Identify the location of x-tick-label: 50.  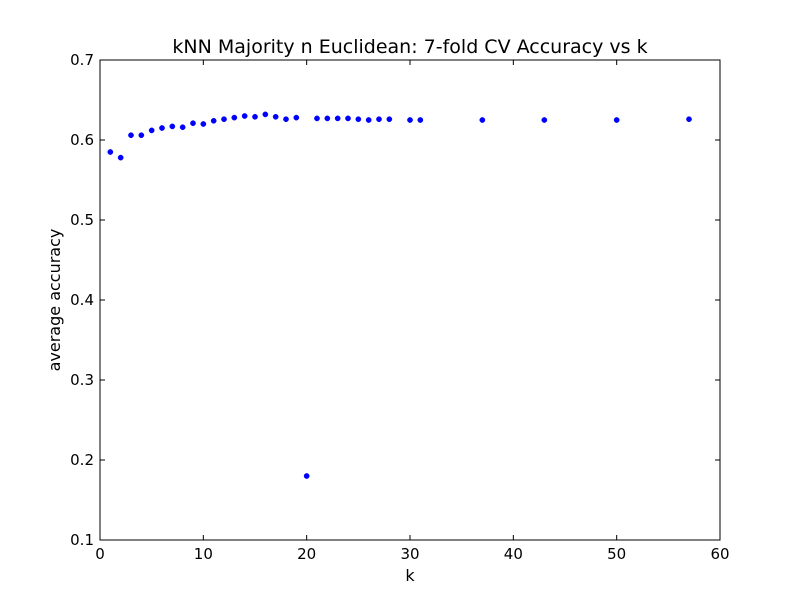
(616, 554).